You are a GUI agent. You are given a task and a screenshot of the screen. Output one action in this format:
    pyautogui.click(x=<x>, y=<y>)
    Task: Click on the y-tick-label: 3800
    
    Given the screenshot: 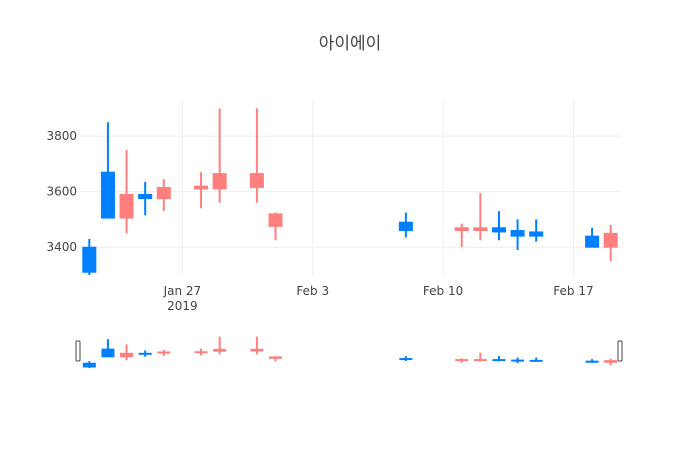 What is the action you would take?
    pyautogui.click(x=61, y=136)
    